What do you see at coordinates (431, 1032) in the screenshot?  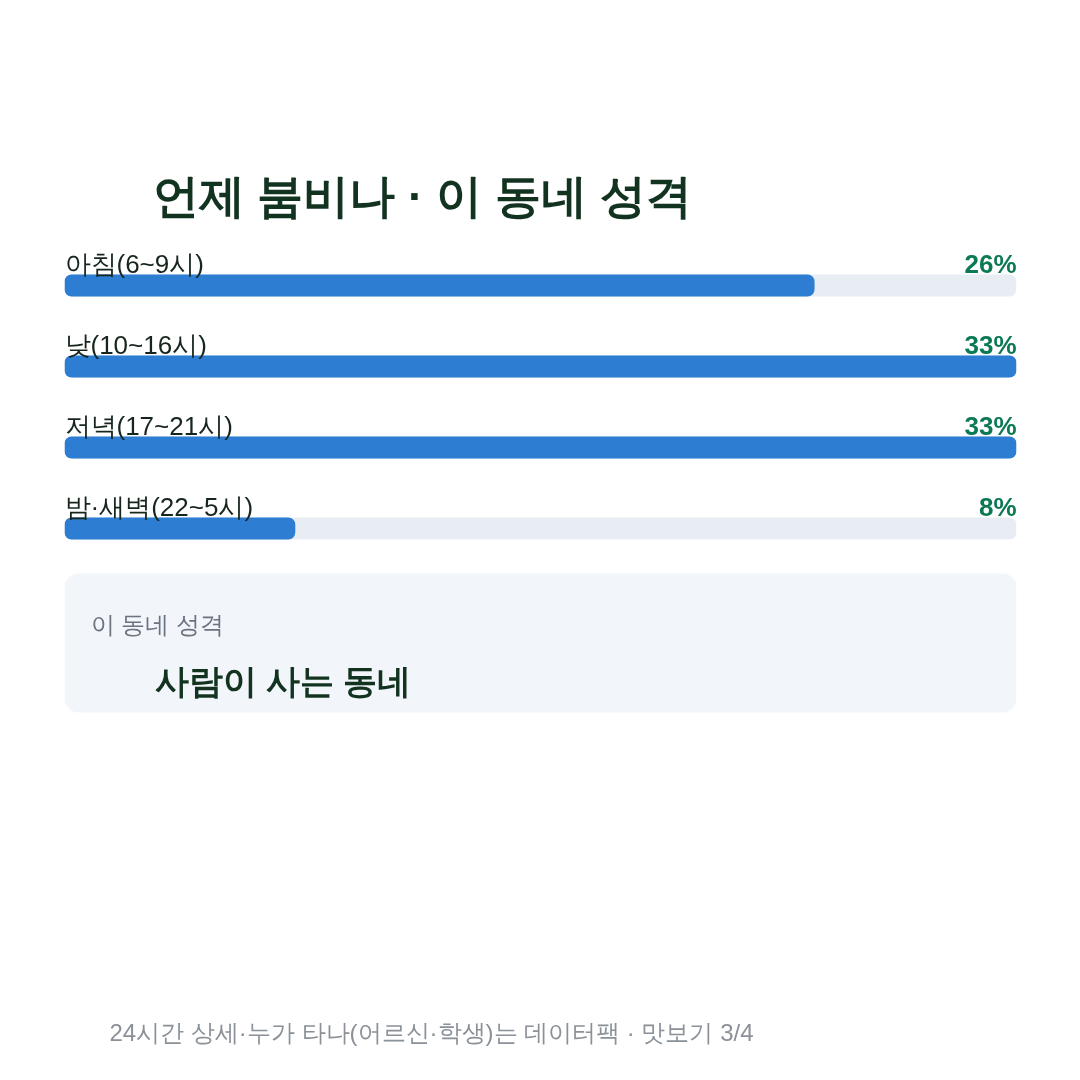 I see `text: 24시간 상세·누가 타나(어르신·학생)는 데이터팩 · 맛보기 3/4` at bounding box center [431, 1032].